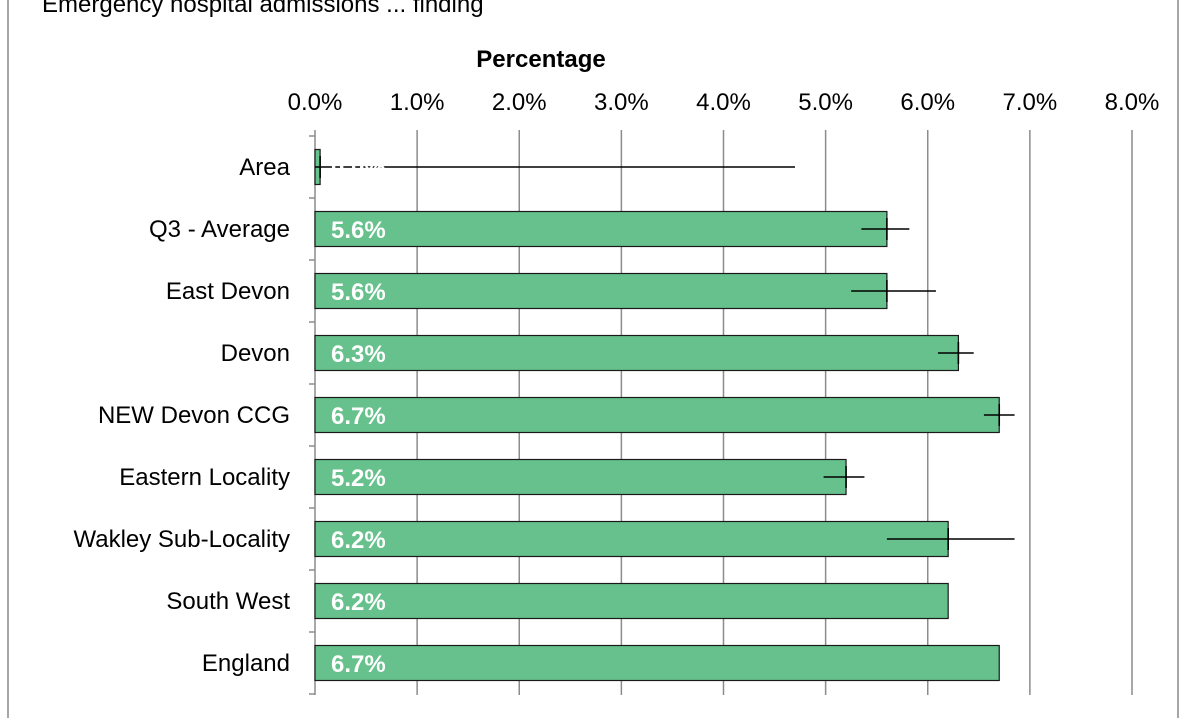 The width and height of the screenshot is (1182, 718). What do you see at coordinates (358, 354) in the screenshot?
I see `data-label: 6.3%` at bounding box center [358, 354].